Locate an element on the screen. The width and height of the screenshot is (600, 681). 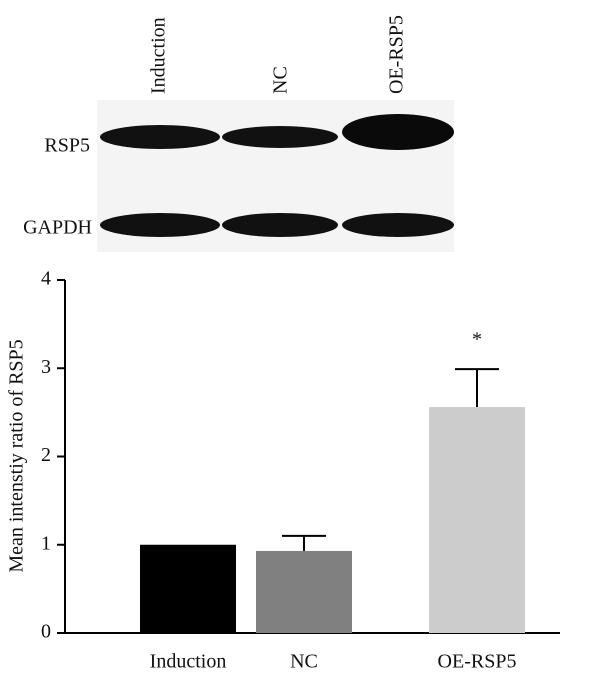
y-tick-label: 0 is located at coordinates (46, 632).